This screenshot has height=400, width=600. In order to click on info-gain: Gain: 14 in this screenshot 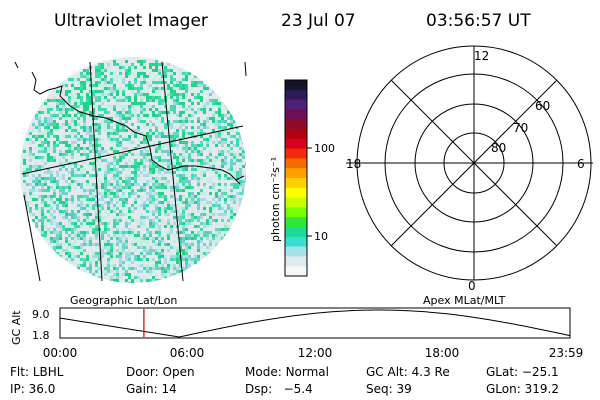, I will do `click(151, 389)`.